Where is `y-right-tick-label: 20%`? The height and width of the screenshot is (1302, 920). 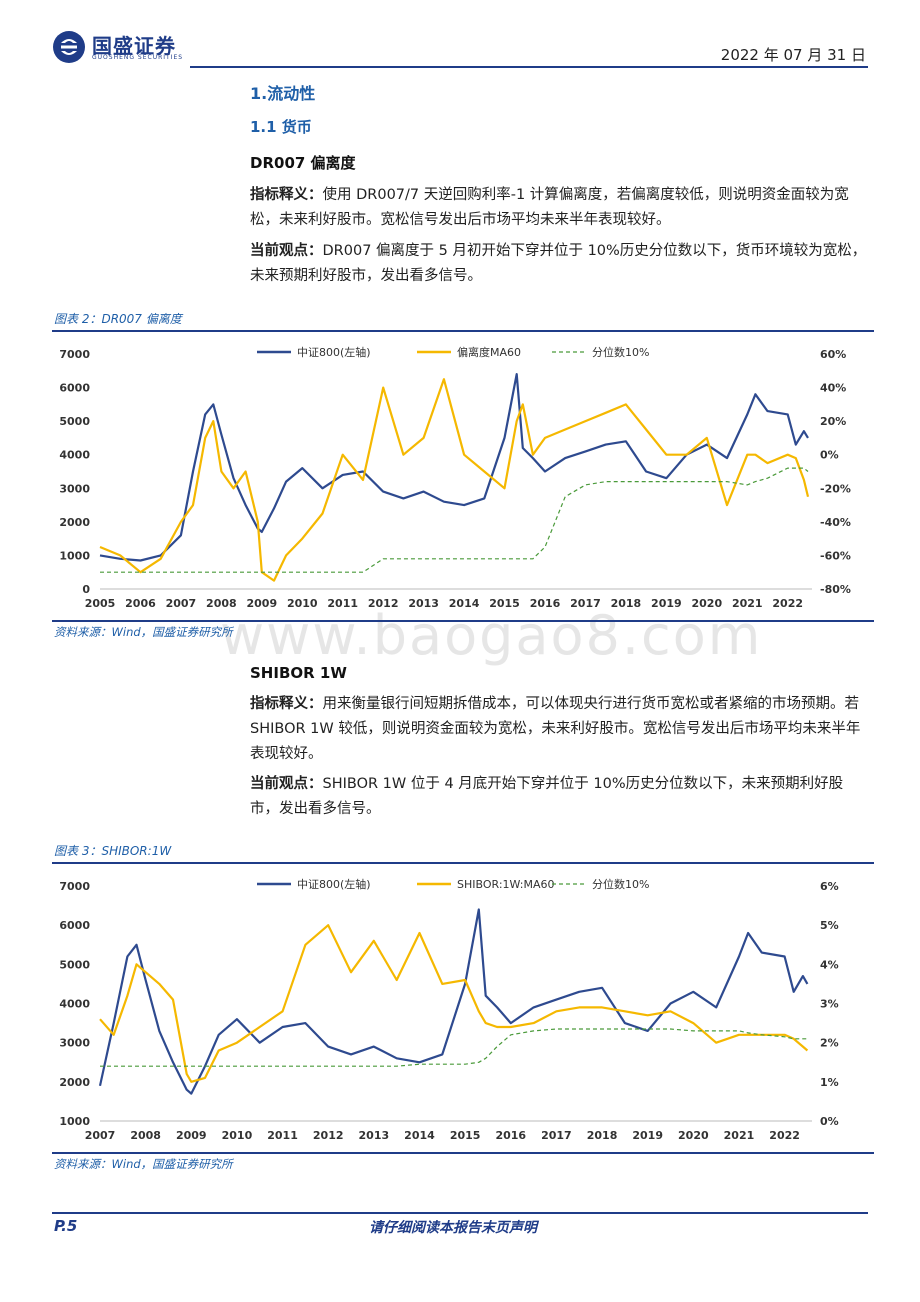 y-right-tick-label: 20% is located at coordinates (833, 421).